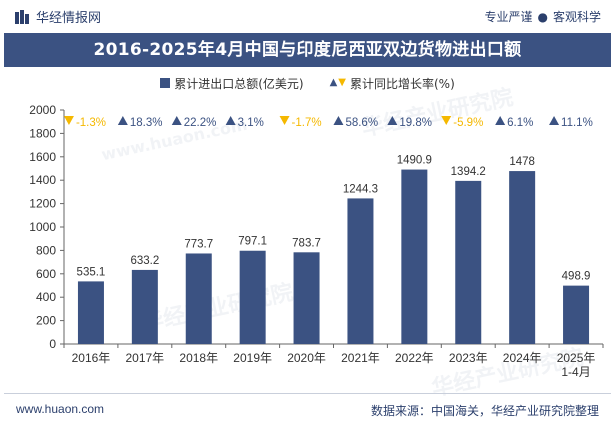 The width and height of the screenshot is (615, 427). Describe the element at coordinates (508, 17) in the screenshot. I see `tagline-left: 专业严谨` at that location.